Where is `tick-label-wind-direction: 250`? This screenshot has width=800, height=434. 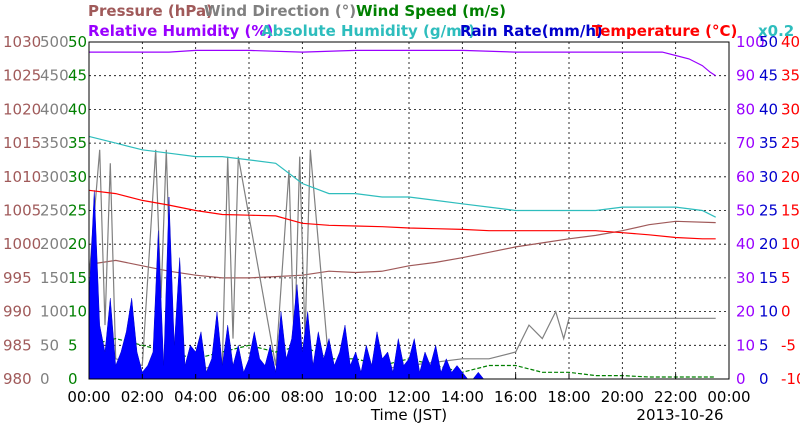 tick-label-wind-direction: 250 is located at coordinates (54, 211).